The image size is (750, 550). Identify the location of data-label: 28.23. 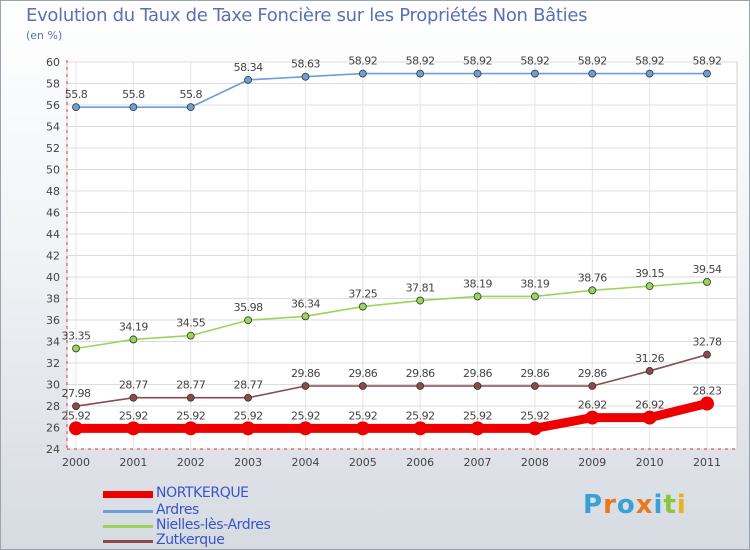
(707, 391).